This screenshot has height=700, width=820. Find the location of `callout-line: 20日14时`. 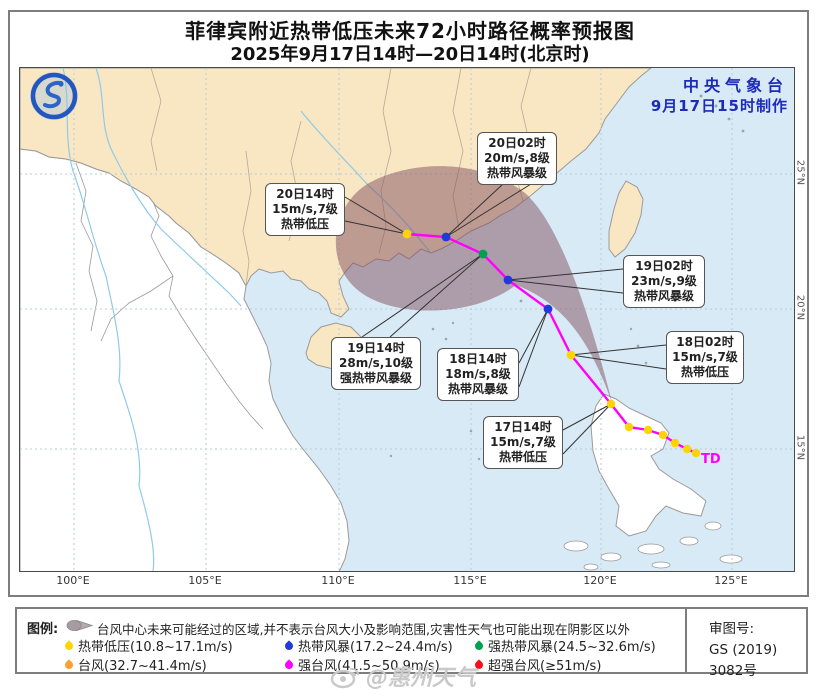

callout-line: 20日14时 is located at coordinates (305, 194).